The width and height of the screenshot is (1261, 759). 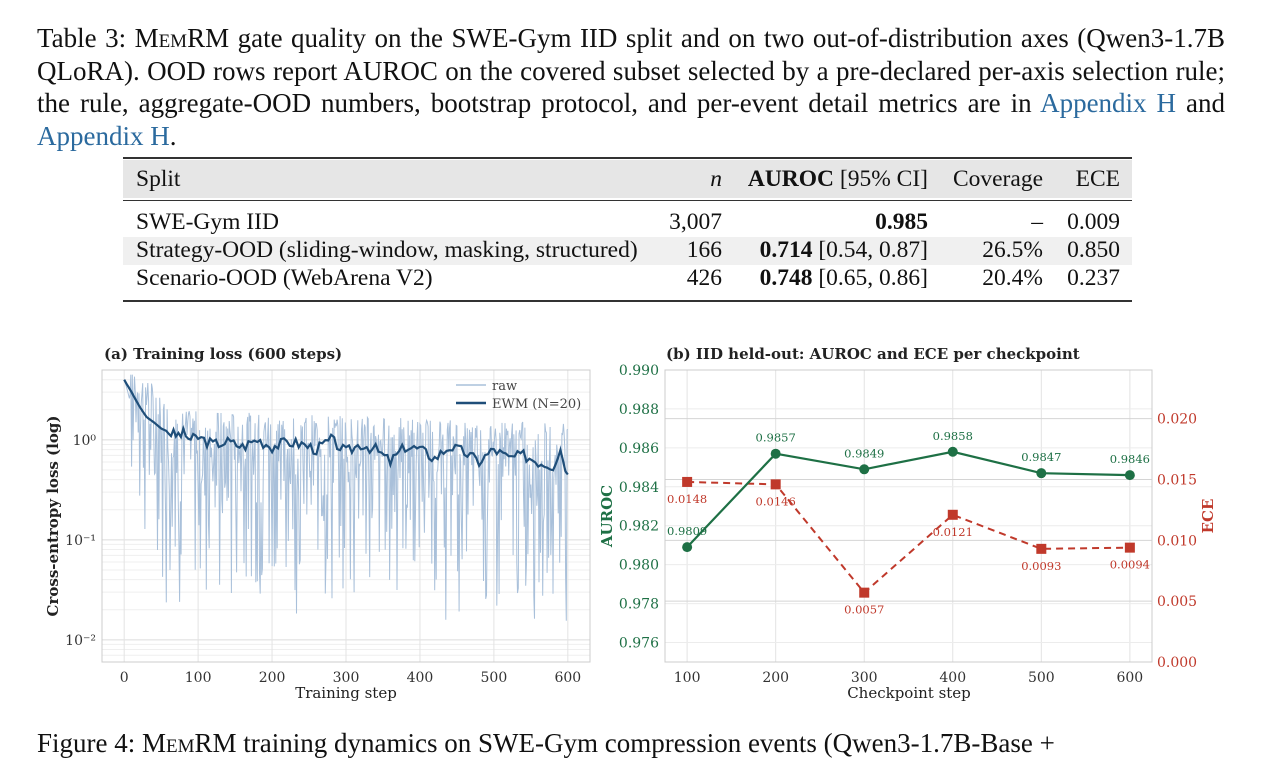 I want to click on cell-n: 426, so click(x=704, y=278).